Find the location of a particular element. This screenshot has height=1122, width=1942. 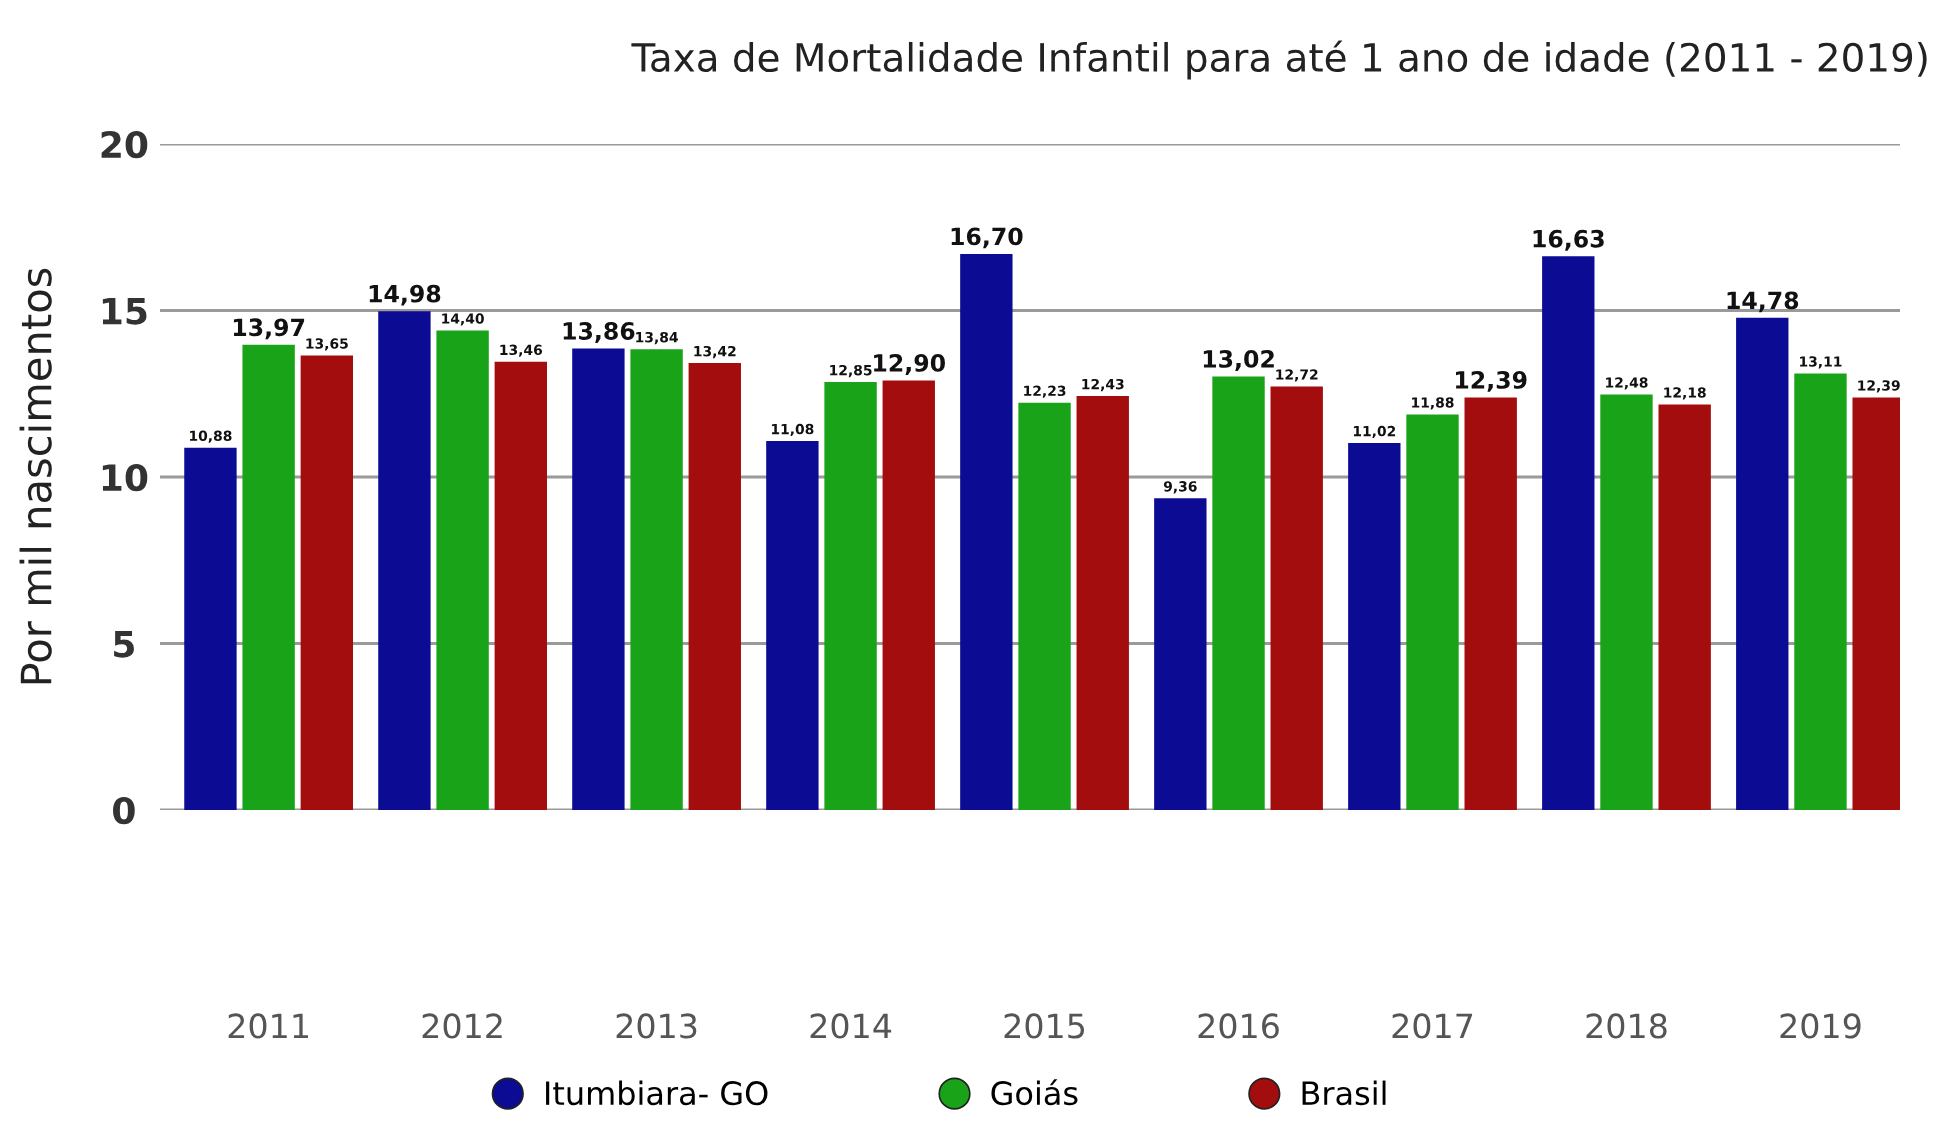

legend-label: Brasil is located at coordinates (1344, 1093).